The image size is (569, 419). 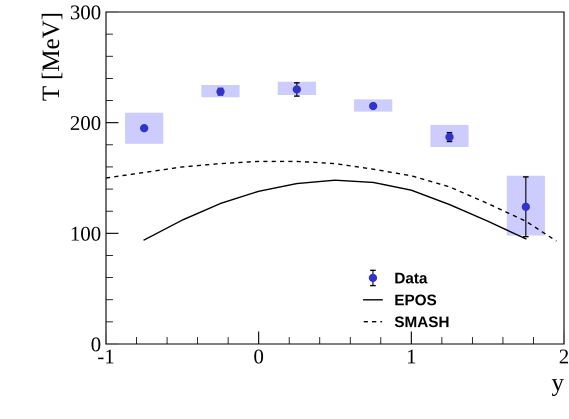 I want to click on legend-label: EPOS, so click(x=415, y=300).